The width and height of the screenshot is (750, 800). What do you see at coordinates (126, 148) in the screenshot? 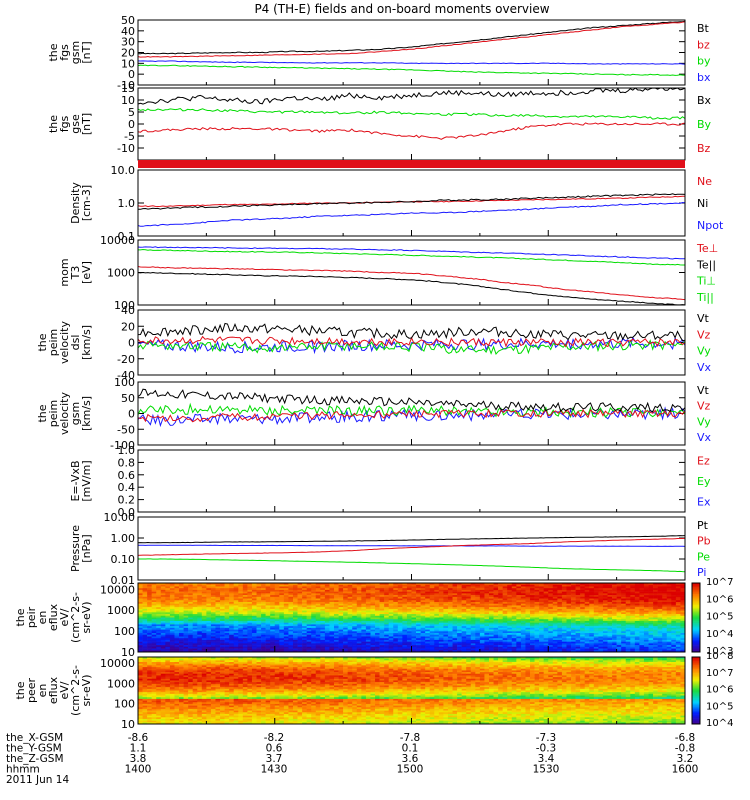
I see `y-tick-label: -10` at bounding box center [126, 148].